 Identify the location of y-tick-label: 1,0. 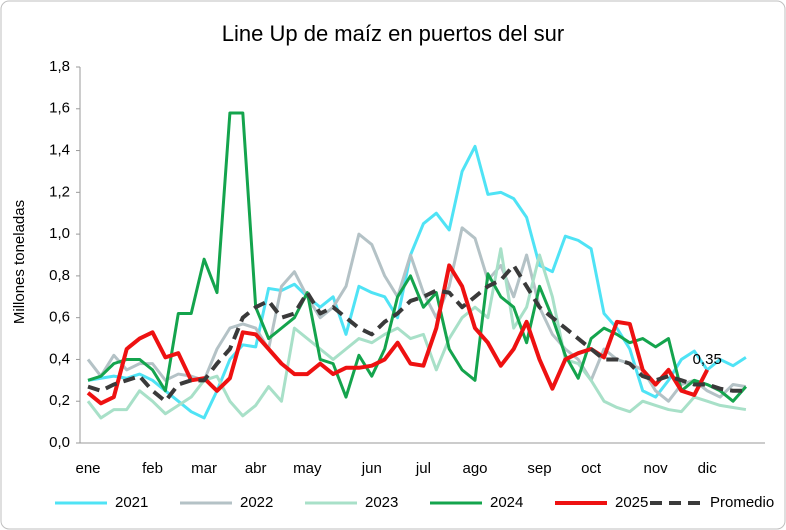
(59, 233).